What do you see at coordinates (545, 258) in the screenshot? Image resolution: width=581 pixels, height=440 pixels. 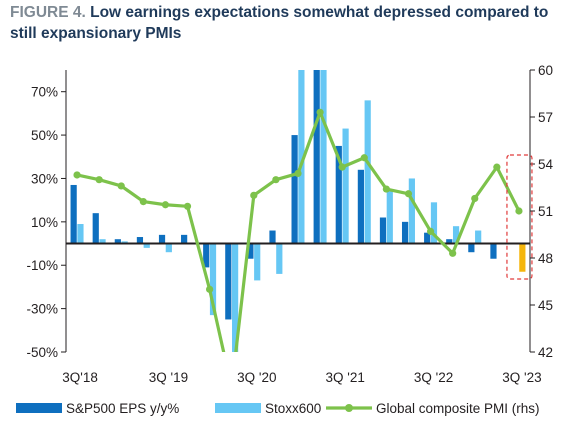 I see `right-tick-label: 48` at bounding box center [545, 258].